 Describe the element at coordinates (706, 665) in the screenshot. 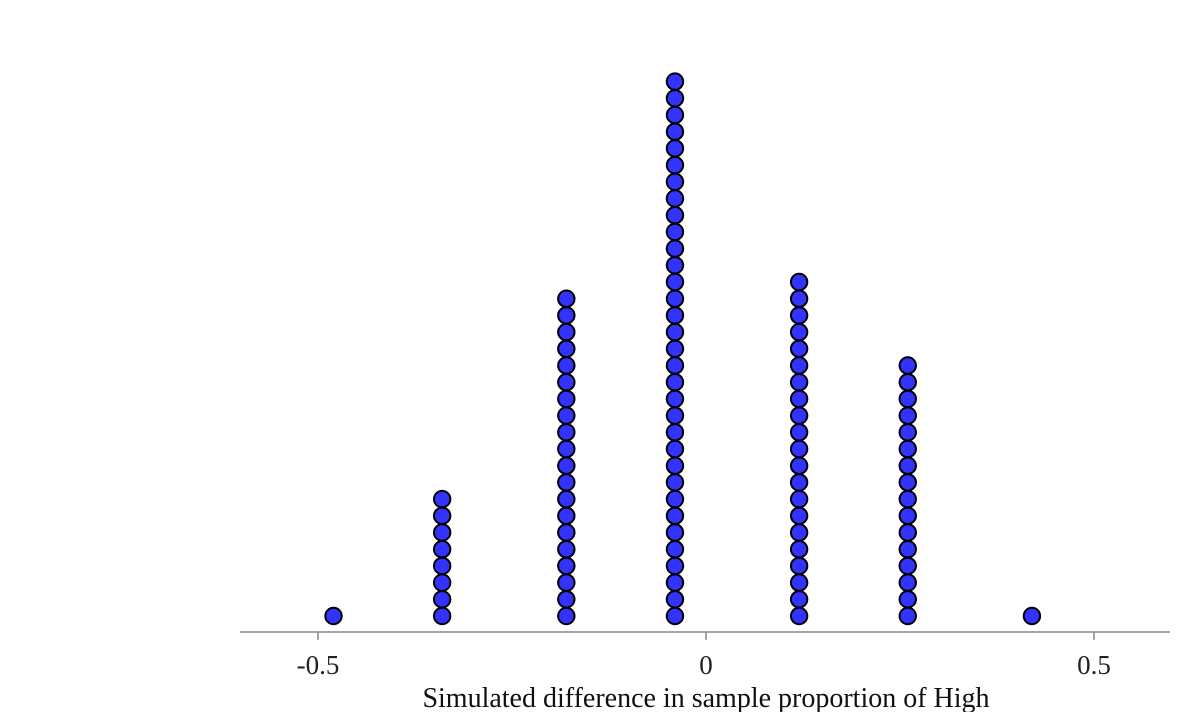

I see `x-tick-label: 0` at that location.